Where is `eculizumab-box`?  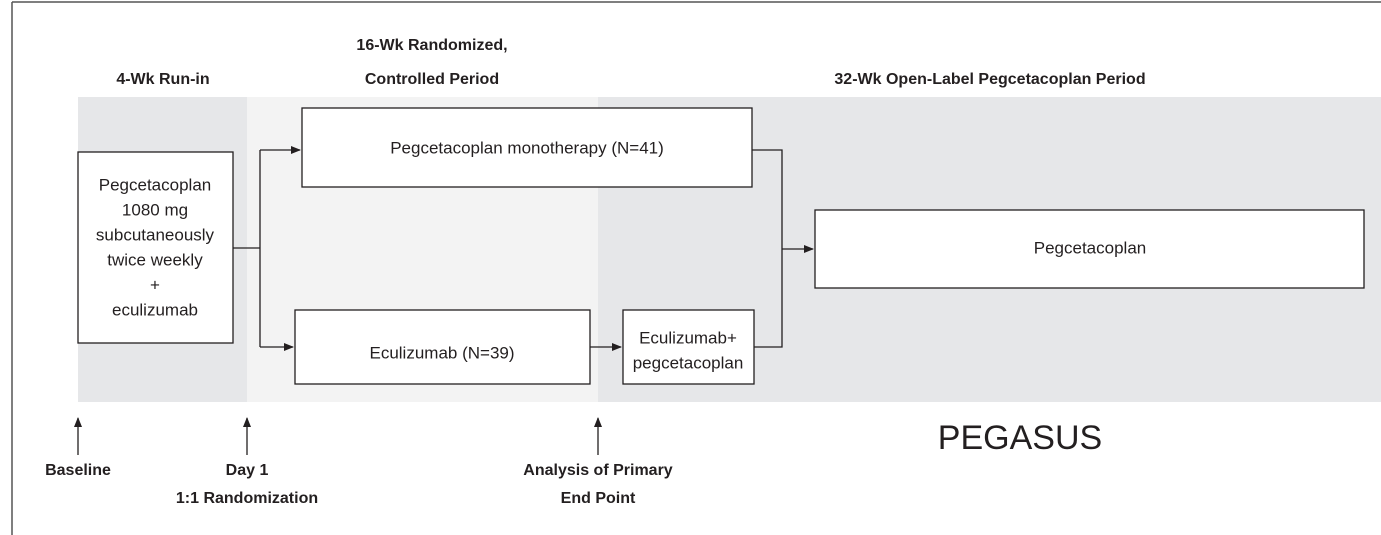
eculizumab-box is located at coordinates (442, 347).